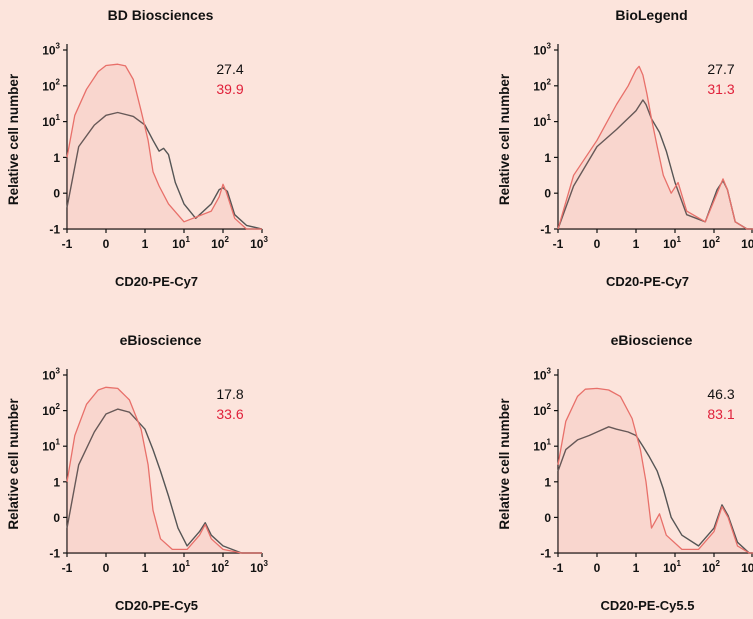  What do you see at coordinates (156, 605) in the screenshot?
I see `x-axis-label: CD20-PE-Cy5` at bounding box center [156, 605].